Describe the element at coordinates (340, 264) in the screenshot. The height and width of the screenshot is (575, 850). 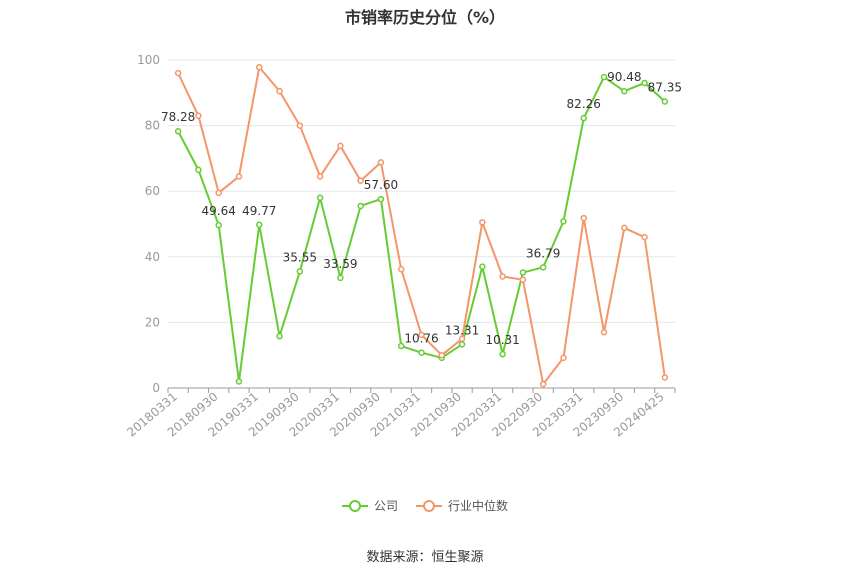
I see `data-label: 33.59` at that location.